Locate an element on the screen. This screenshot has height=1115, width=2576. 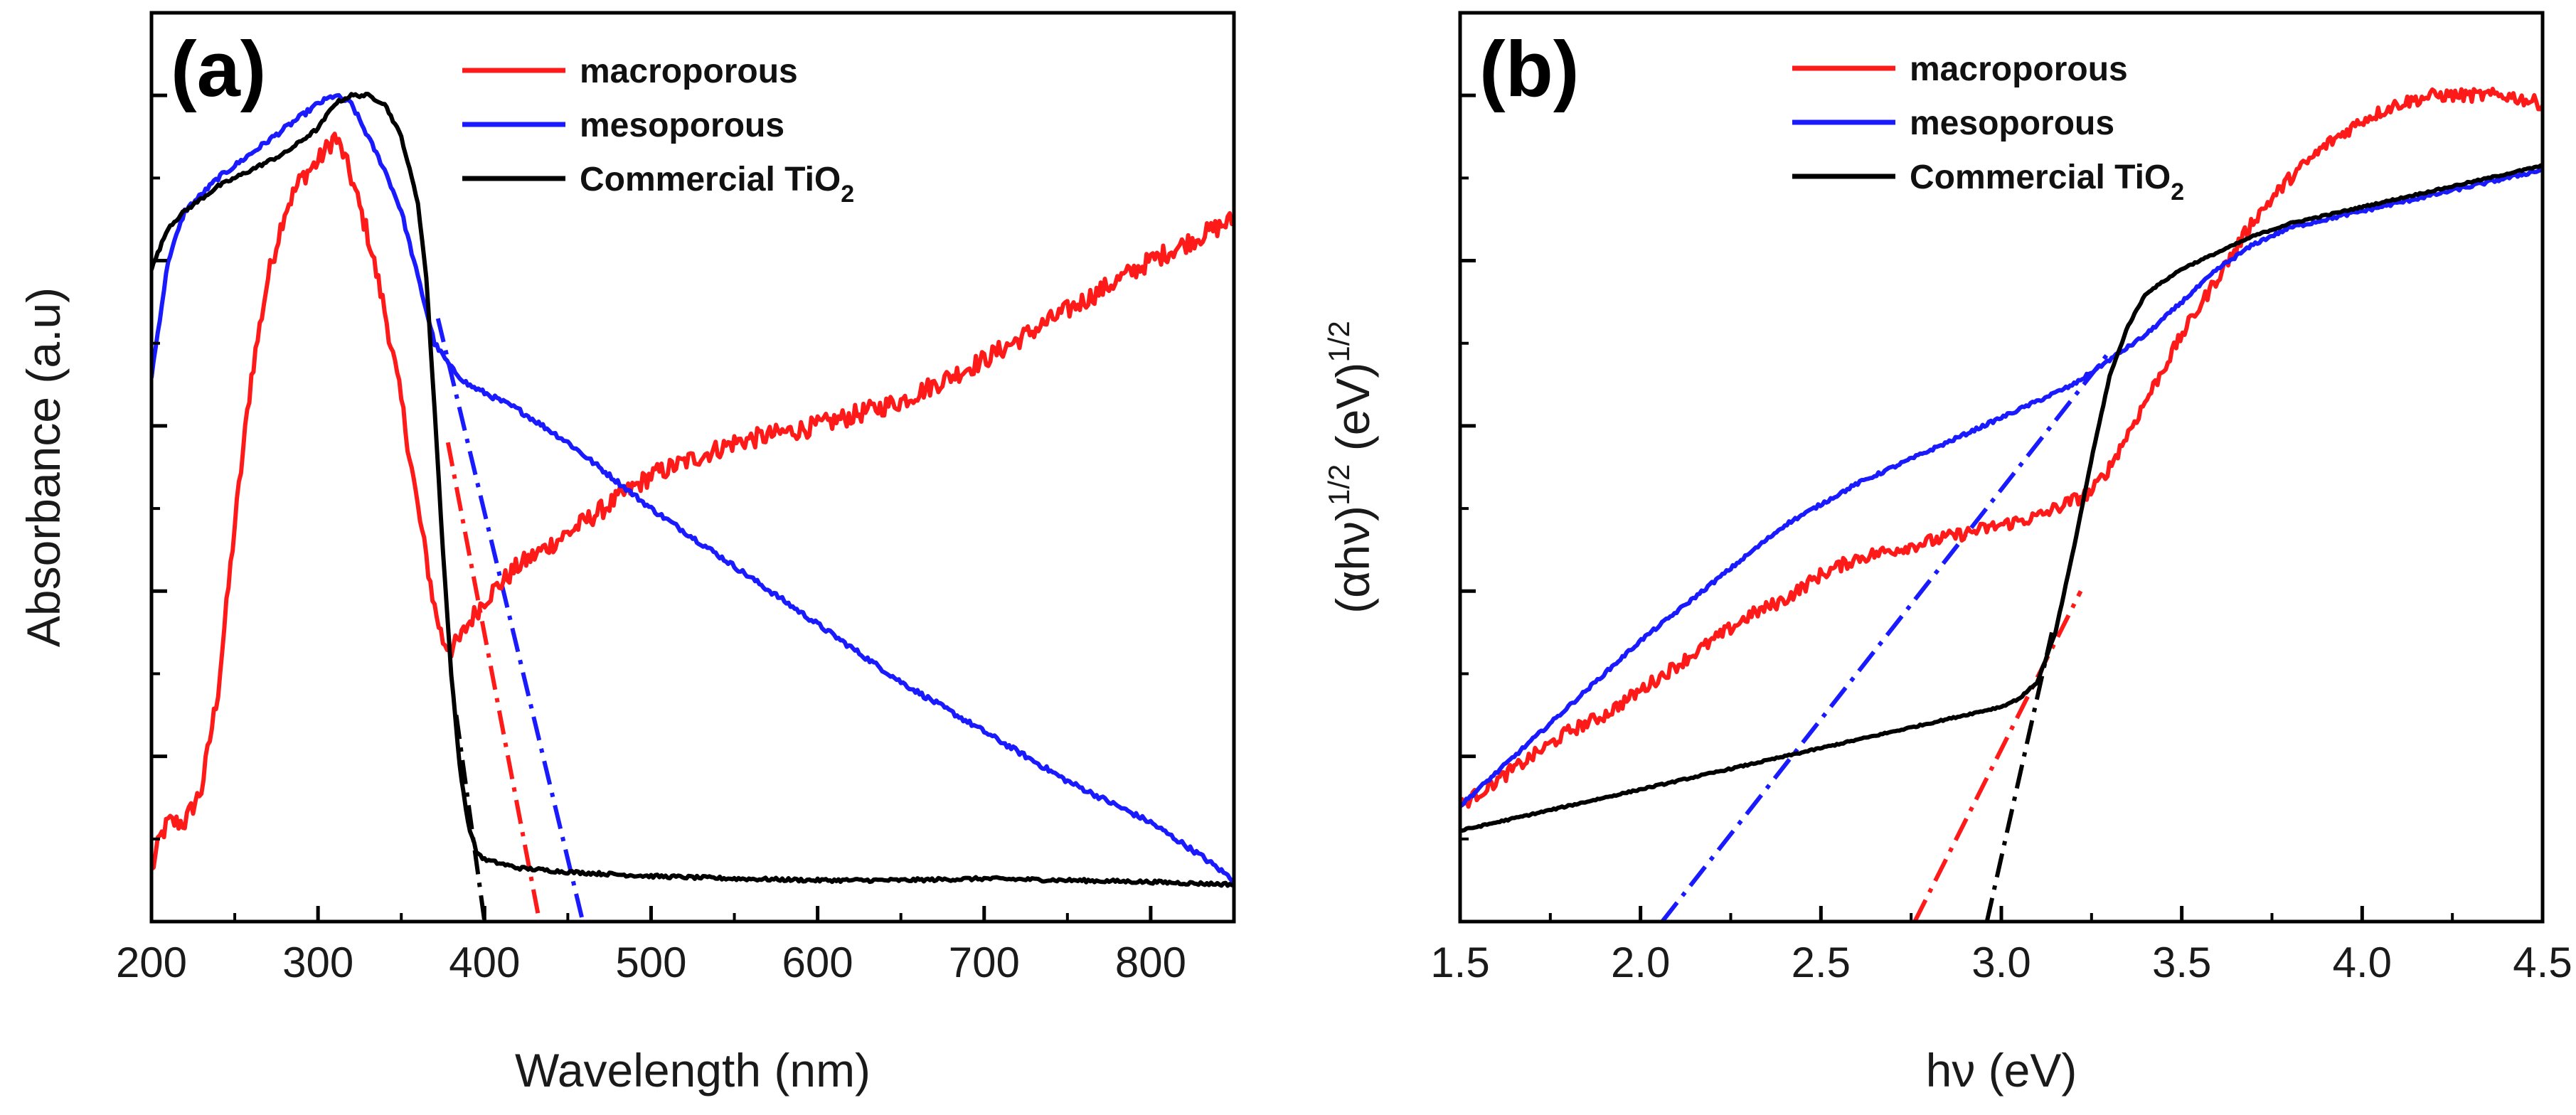
legend-label-commercial-b: Commercial TiO2 is located at coordinates (2047, 182).